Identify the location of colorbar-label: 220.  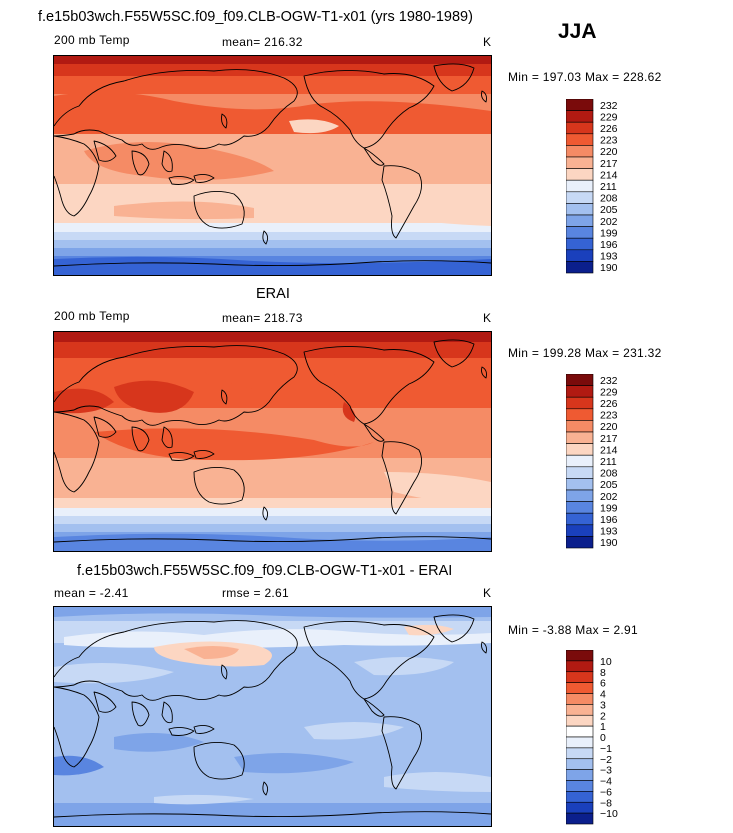
(609, 152).